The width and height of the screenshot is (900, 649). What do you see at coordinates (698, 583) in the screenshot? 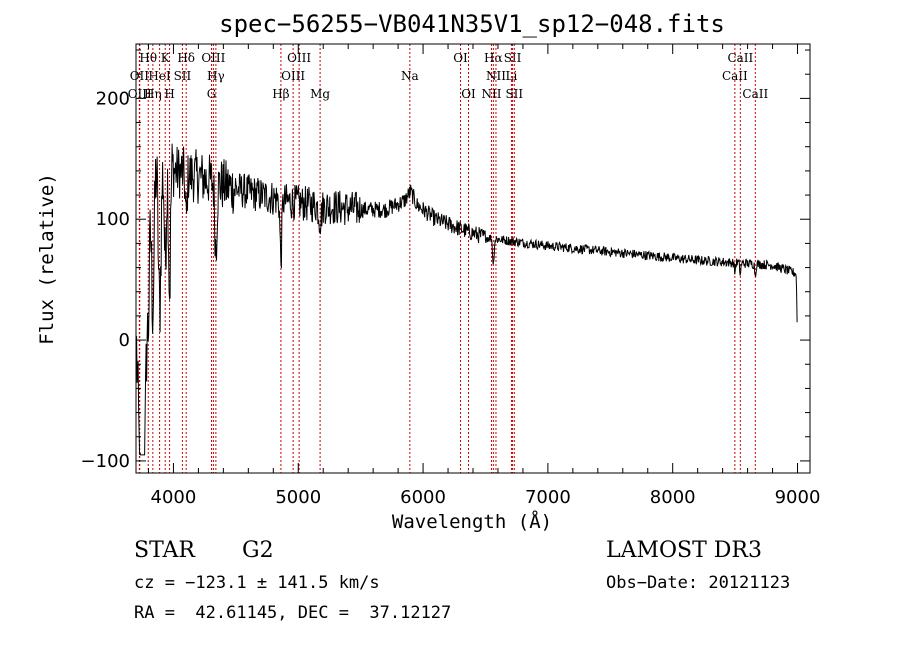
I see `obs-date: Obs−Date: 20121123` at bounding box center [698, 583].